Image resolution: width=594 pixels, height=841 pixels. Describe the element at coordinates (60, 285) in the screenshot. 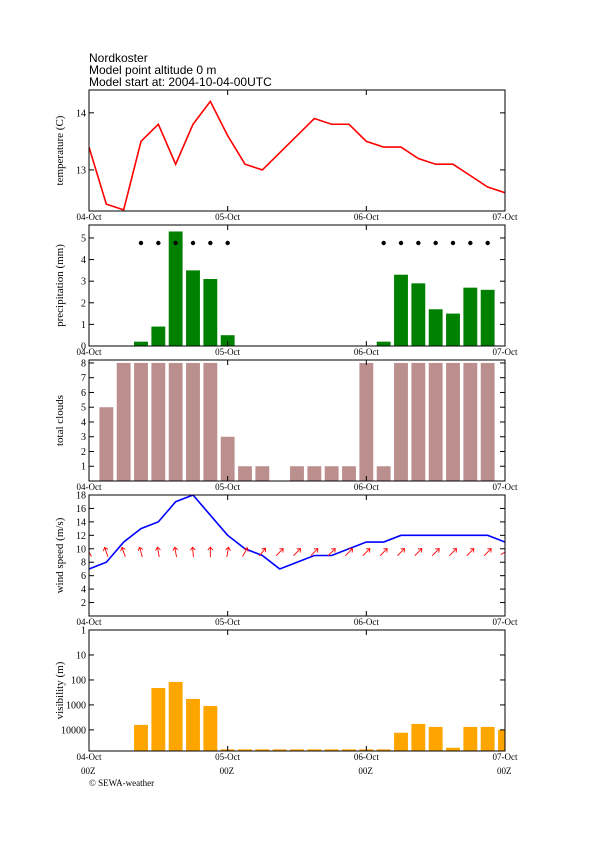

I see `y-axis-label: precipitation (mm)` at that location.